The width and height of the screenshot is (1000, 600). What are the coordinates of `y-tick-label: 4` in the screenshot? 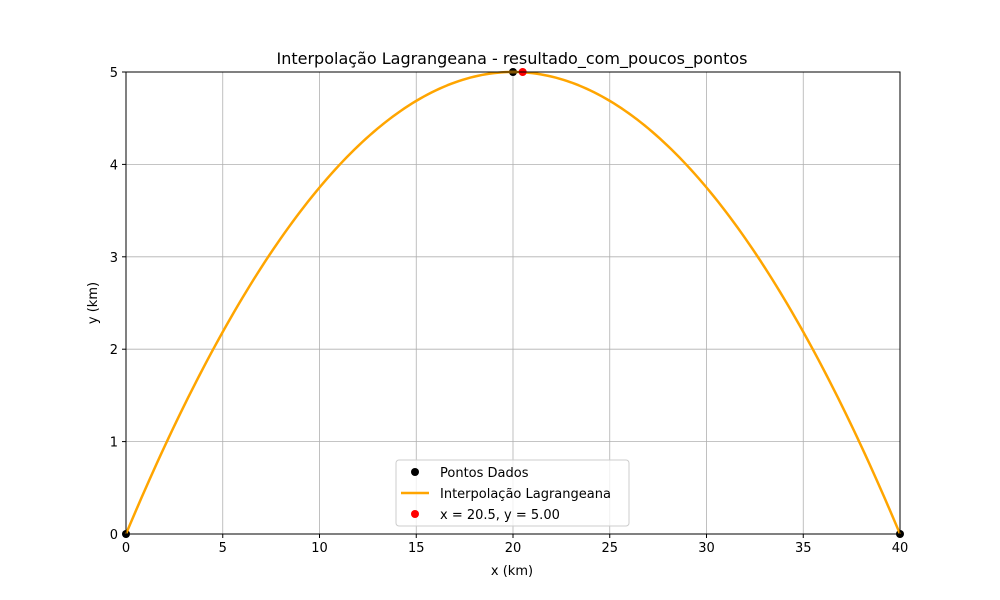 It's located at (114, 165).